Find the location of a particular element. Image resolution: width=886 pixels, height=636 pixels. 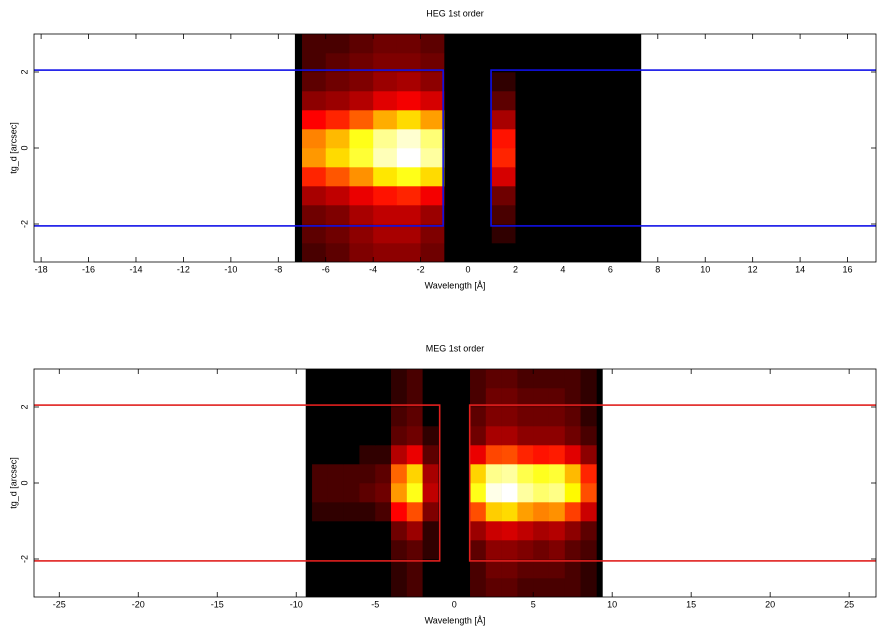

x-tick-label: -6 is located at coordinates (326, 269).